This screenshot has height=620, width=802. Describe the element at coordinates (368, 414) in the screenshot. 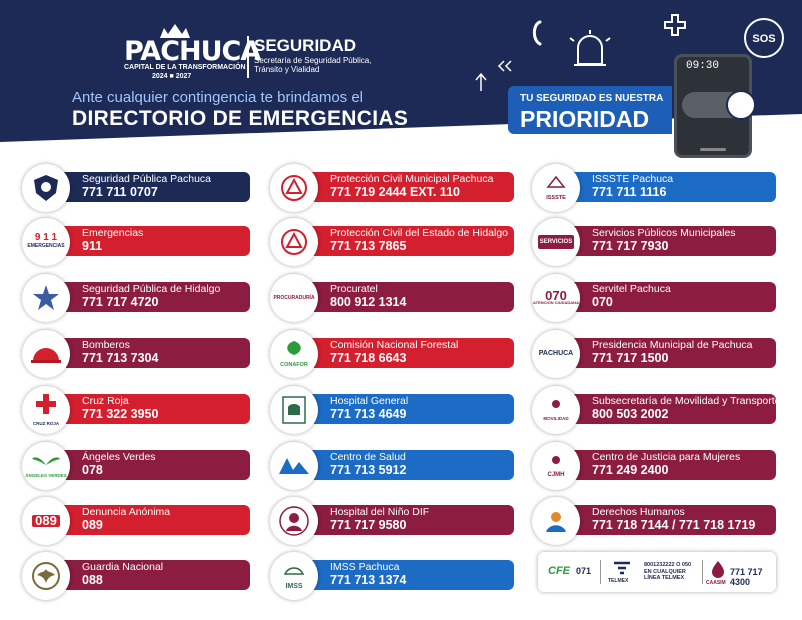

I see `entry-phone: 771 713 4649` at that location.